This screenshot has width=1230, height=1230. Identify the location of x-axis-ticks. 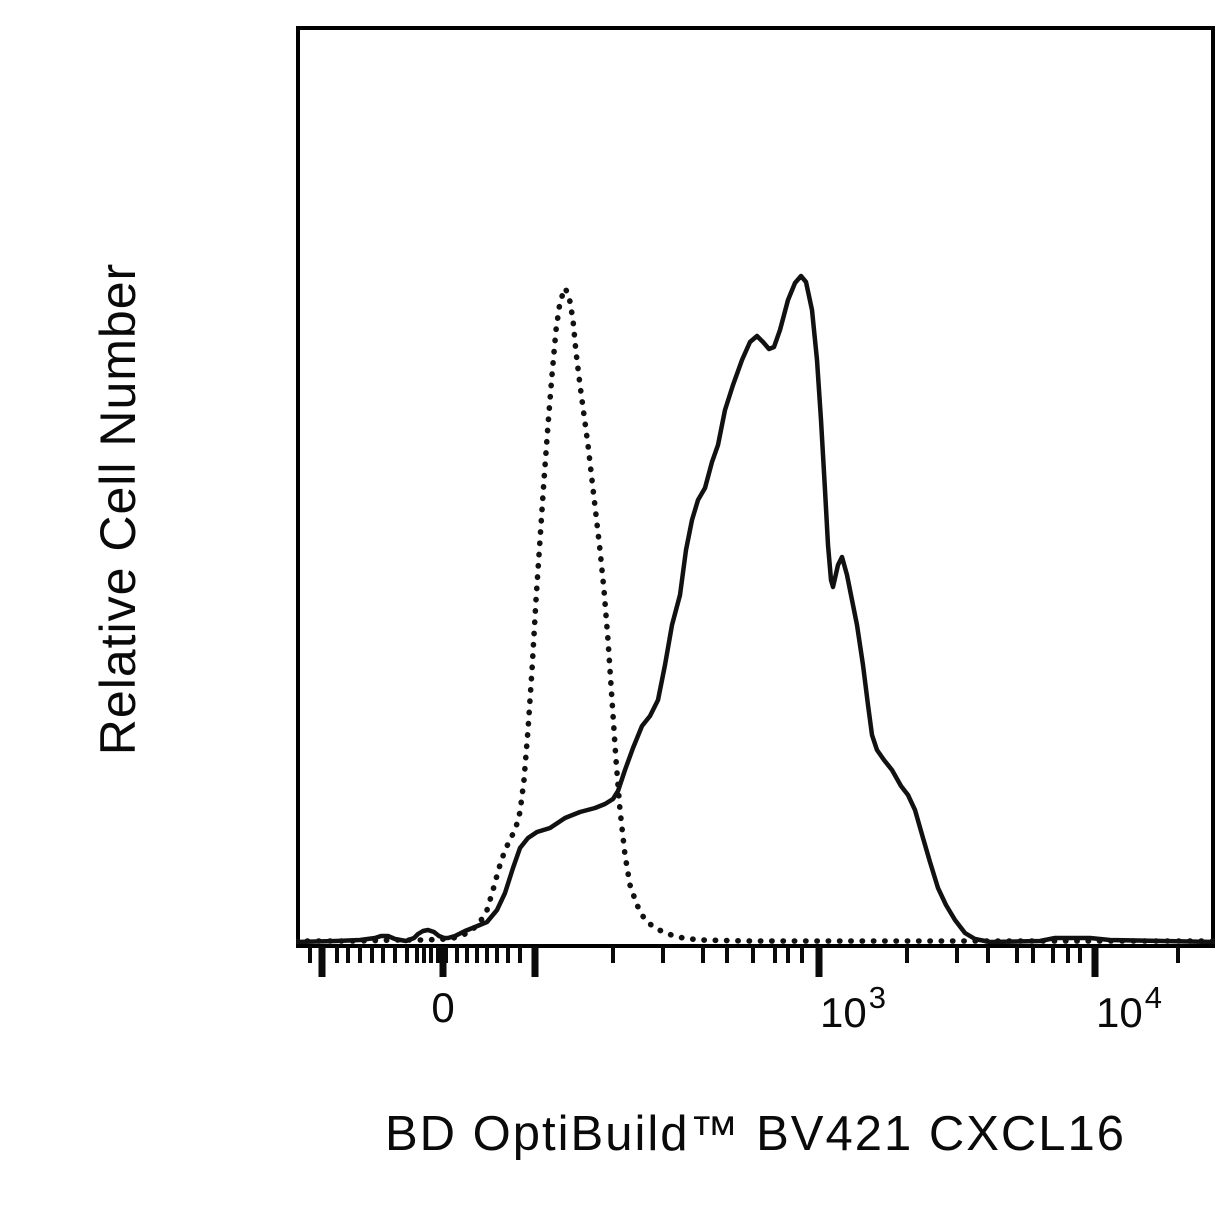
(744, 961).